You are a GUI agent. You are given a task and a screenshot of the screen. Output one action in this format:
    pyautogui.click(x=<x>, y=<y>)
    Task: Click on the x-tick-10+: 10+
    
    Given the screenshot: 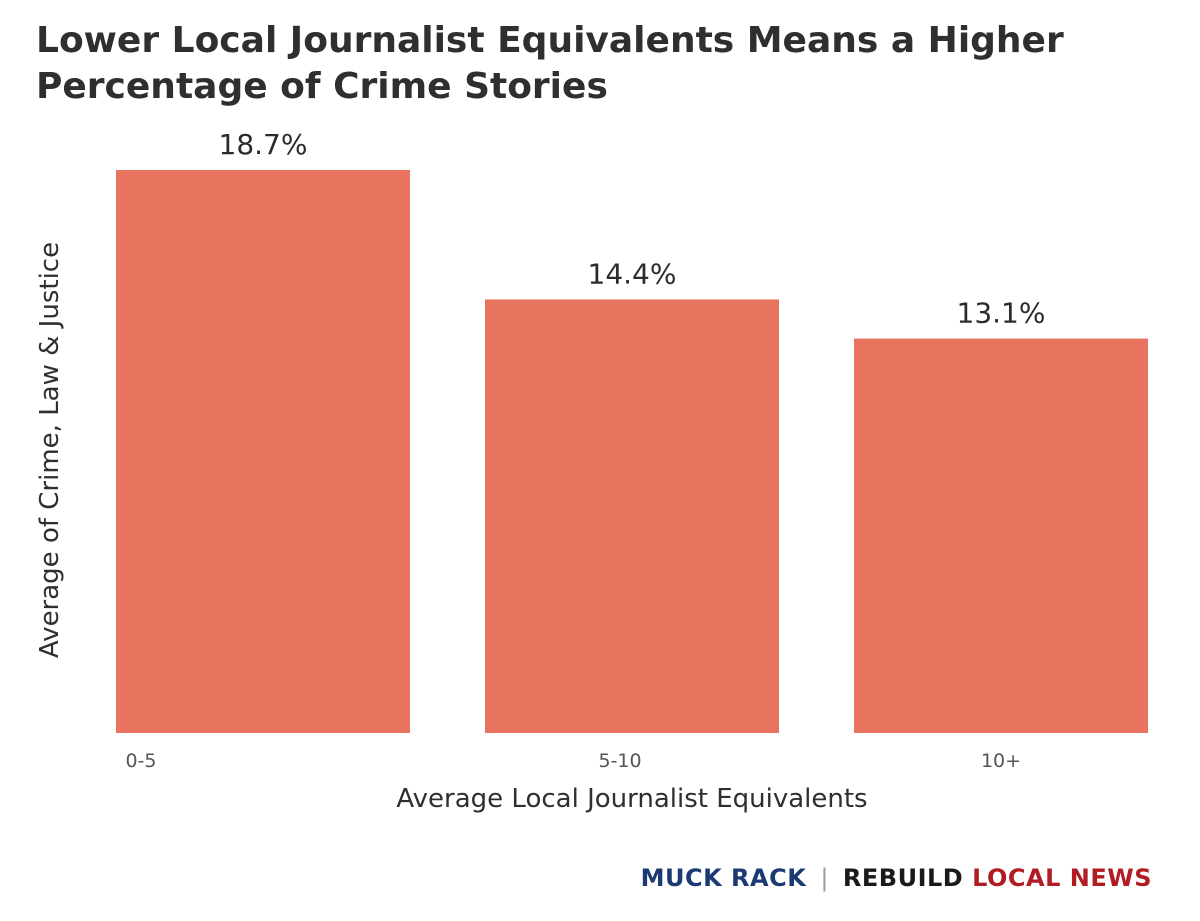 What is the action you would take?
    pyautogui.click(x=1001, y=761)
    